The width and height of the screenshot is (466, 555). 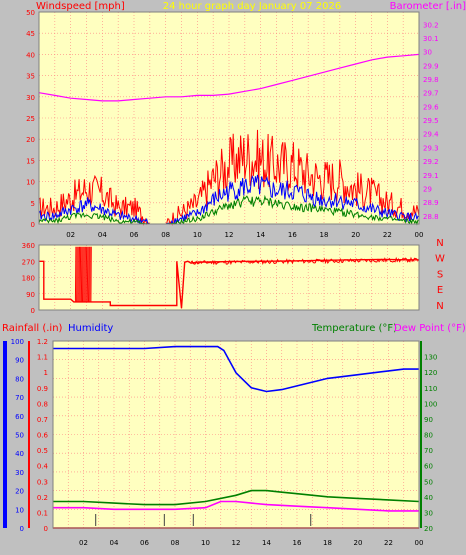 I want to click on humidity-tick-label: 100, so click(x=17, y=342).